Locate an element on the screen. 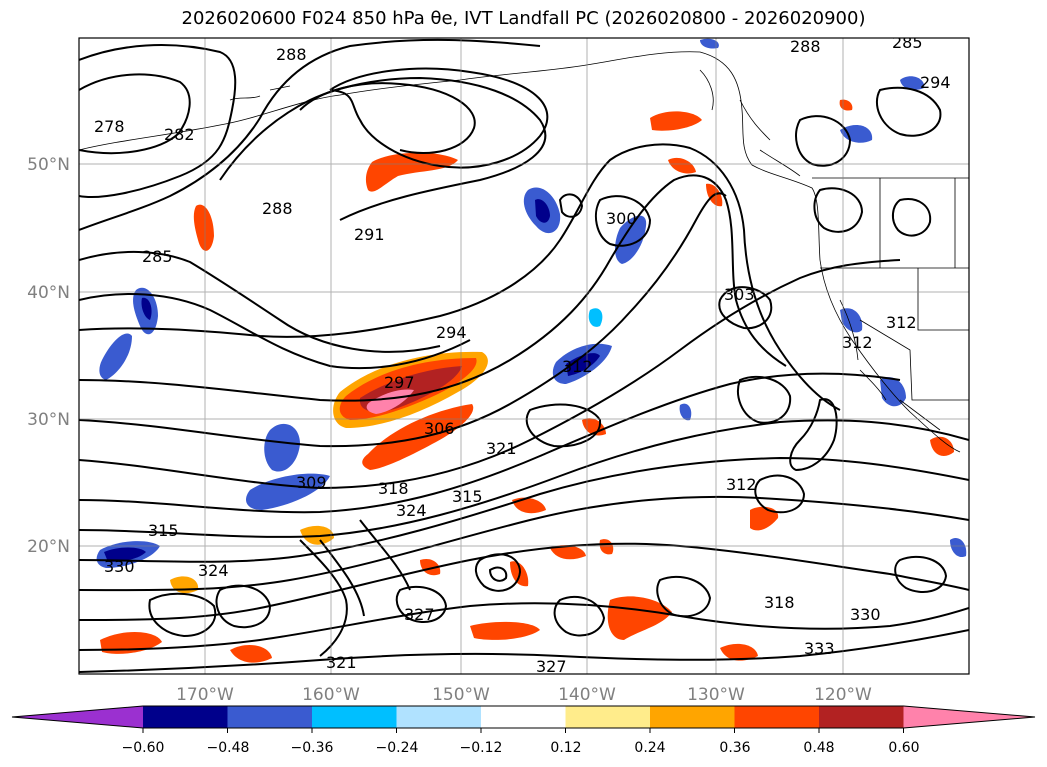 The width and height of the screenshot is (1047, 767). lon-axis-labels: 170°W 160°W 150°W 140°W 130°W 120°W is located at coordinates (524, 695).